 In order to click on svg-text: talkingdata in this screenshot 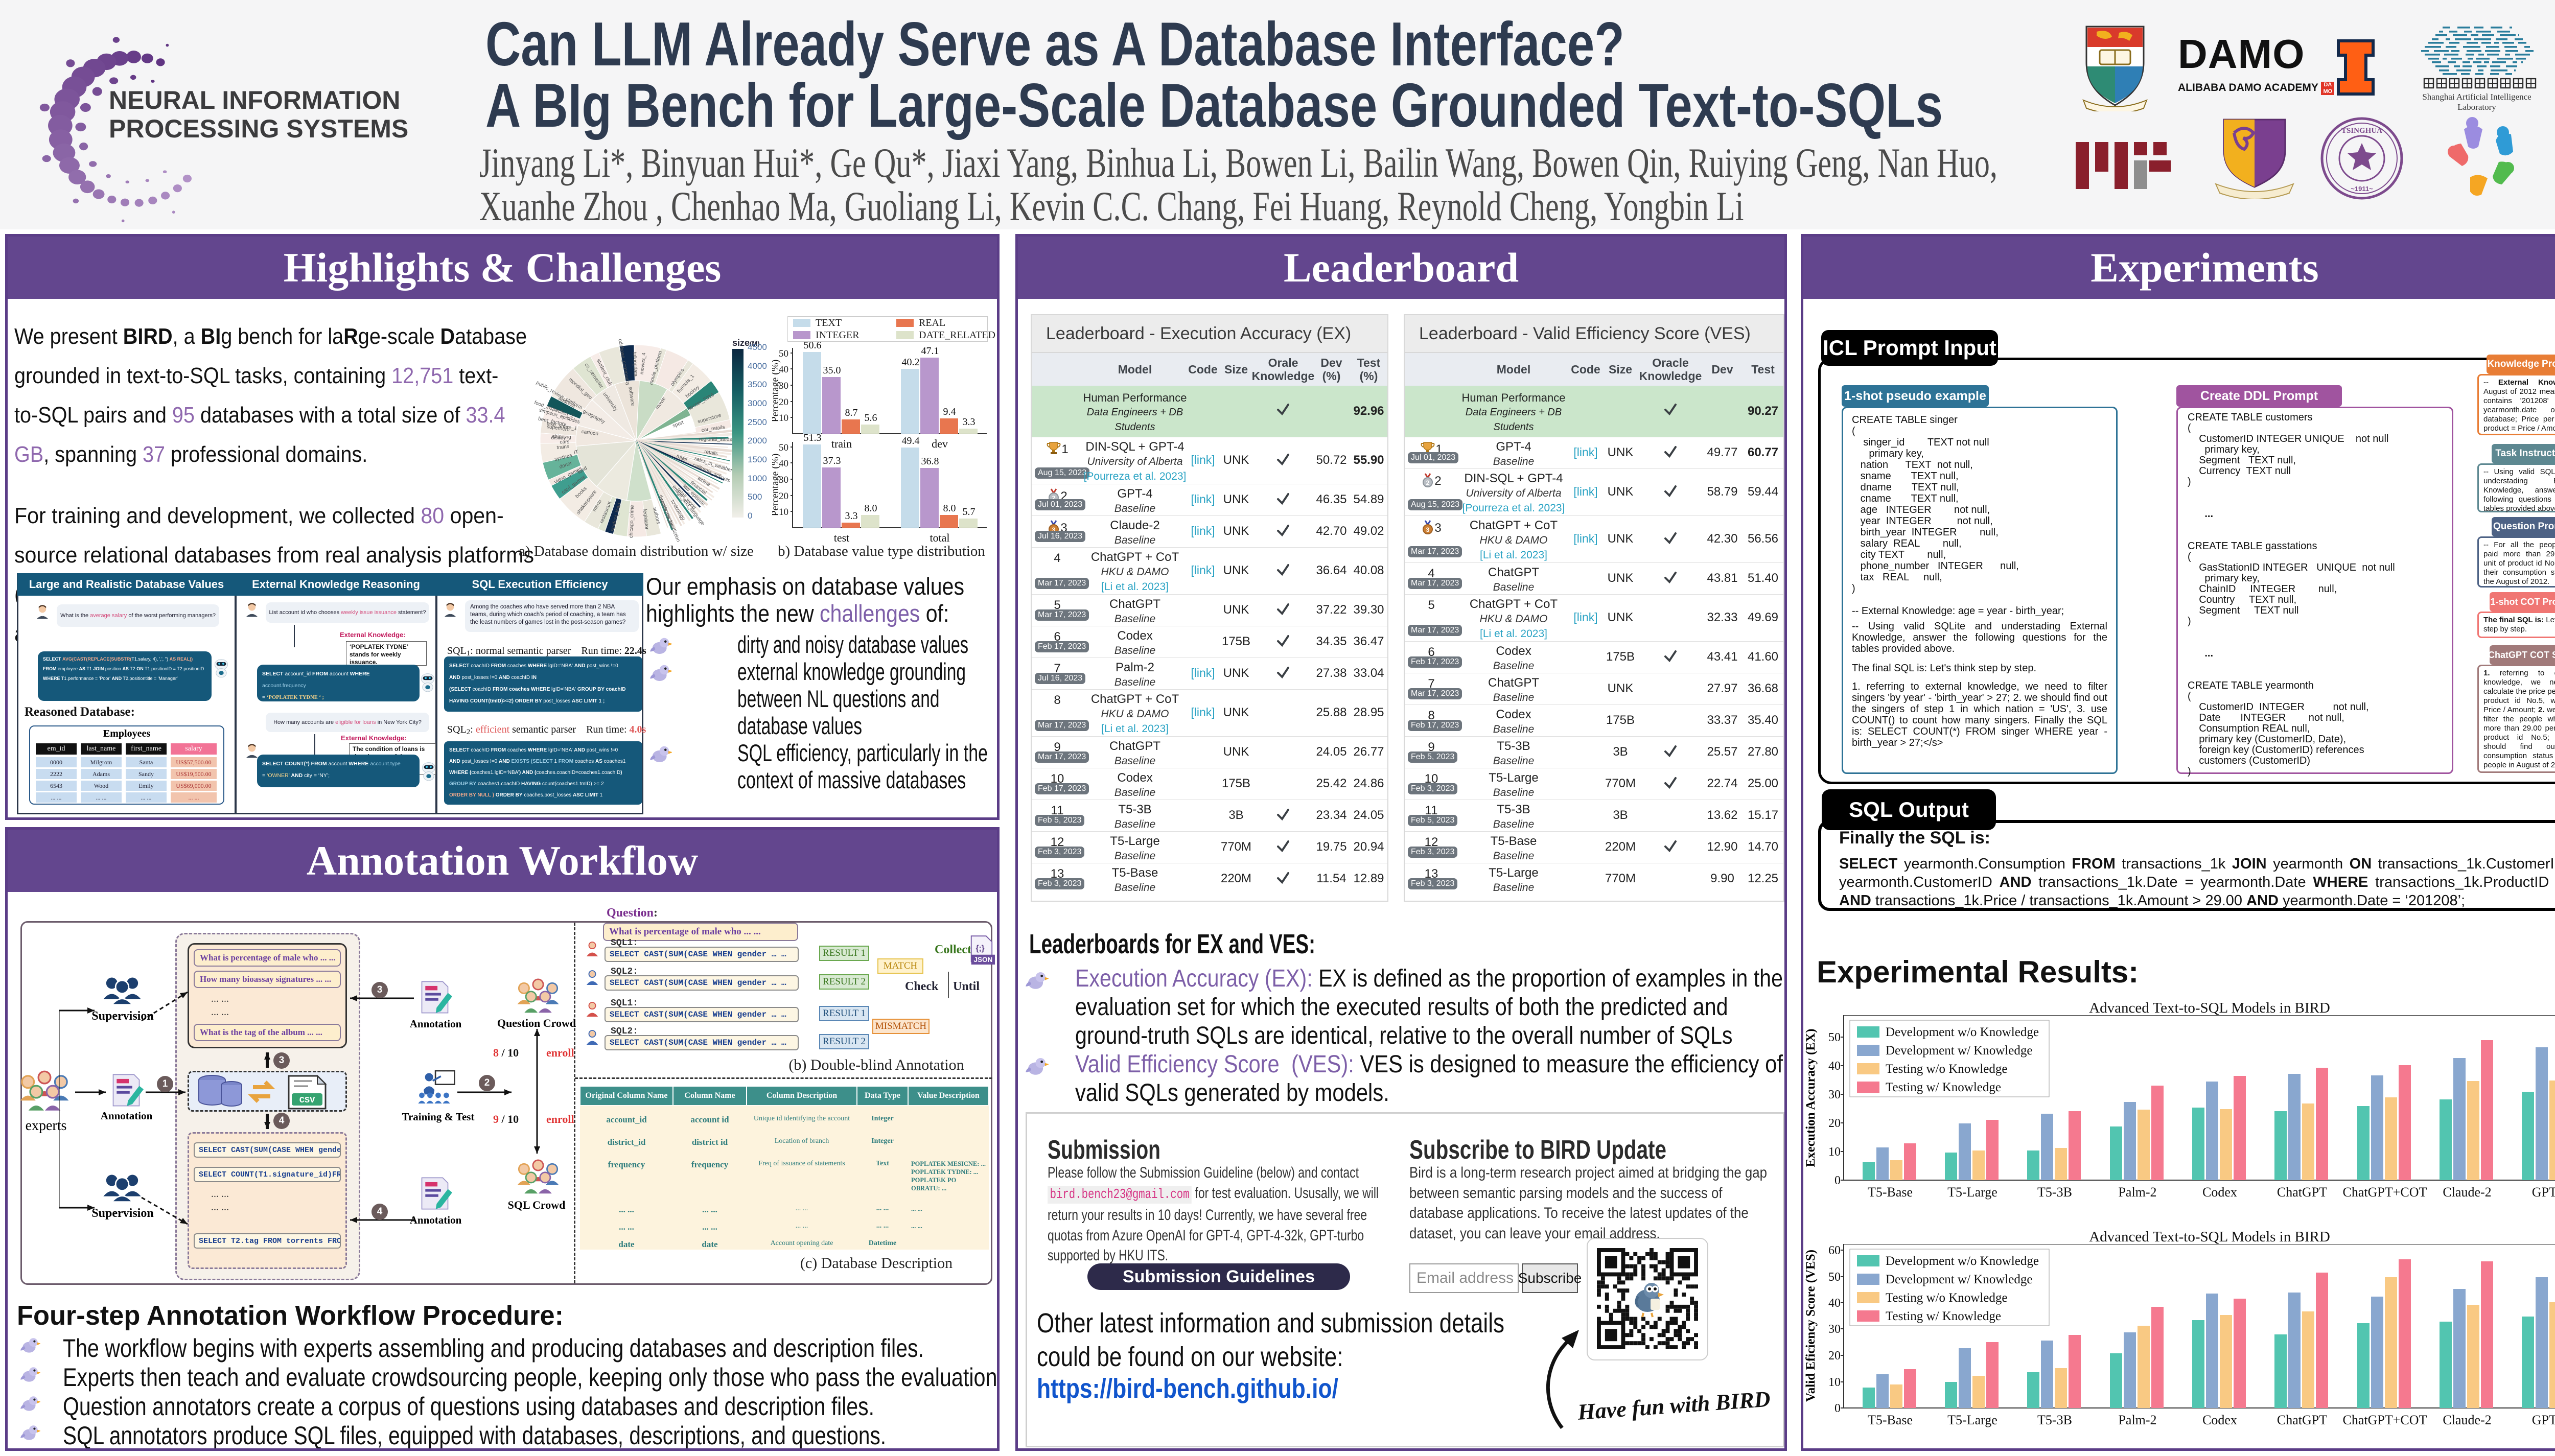, I will do `click(635, 364)`.